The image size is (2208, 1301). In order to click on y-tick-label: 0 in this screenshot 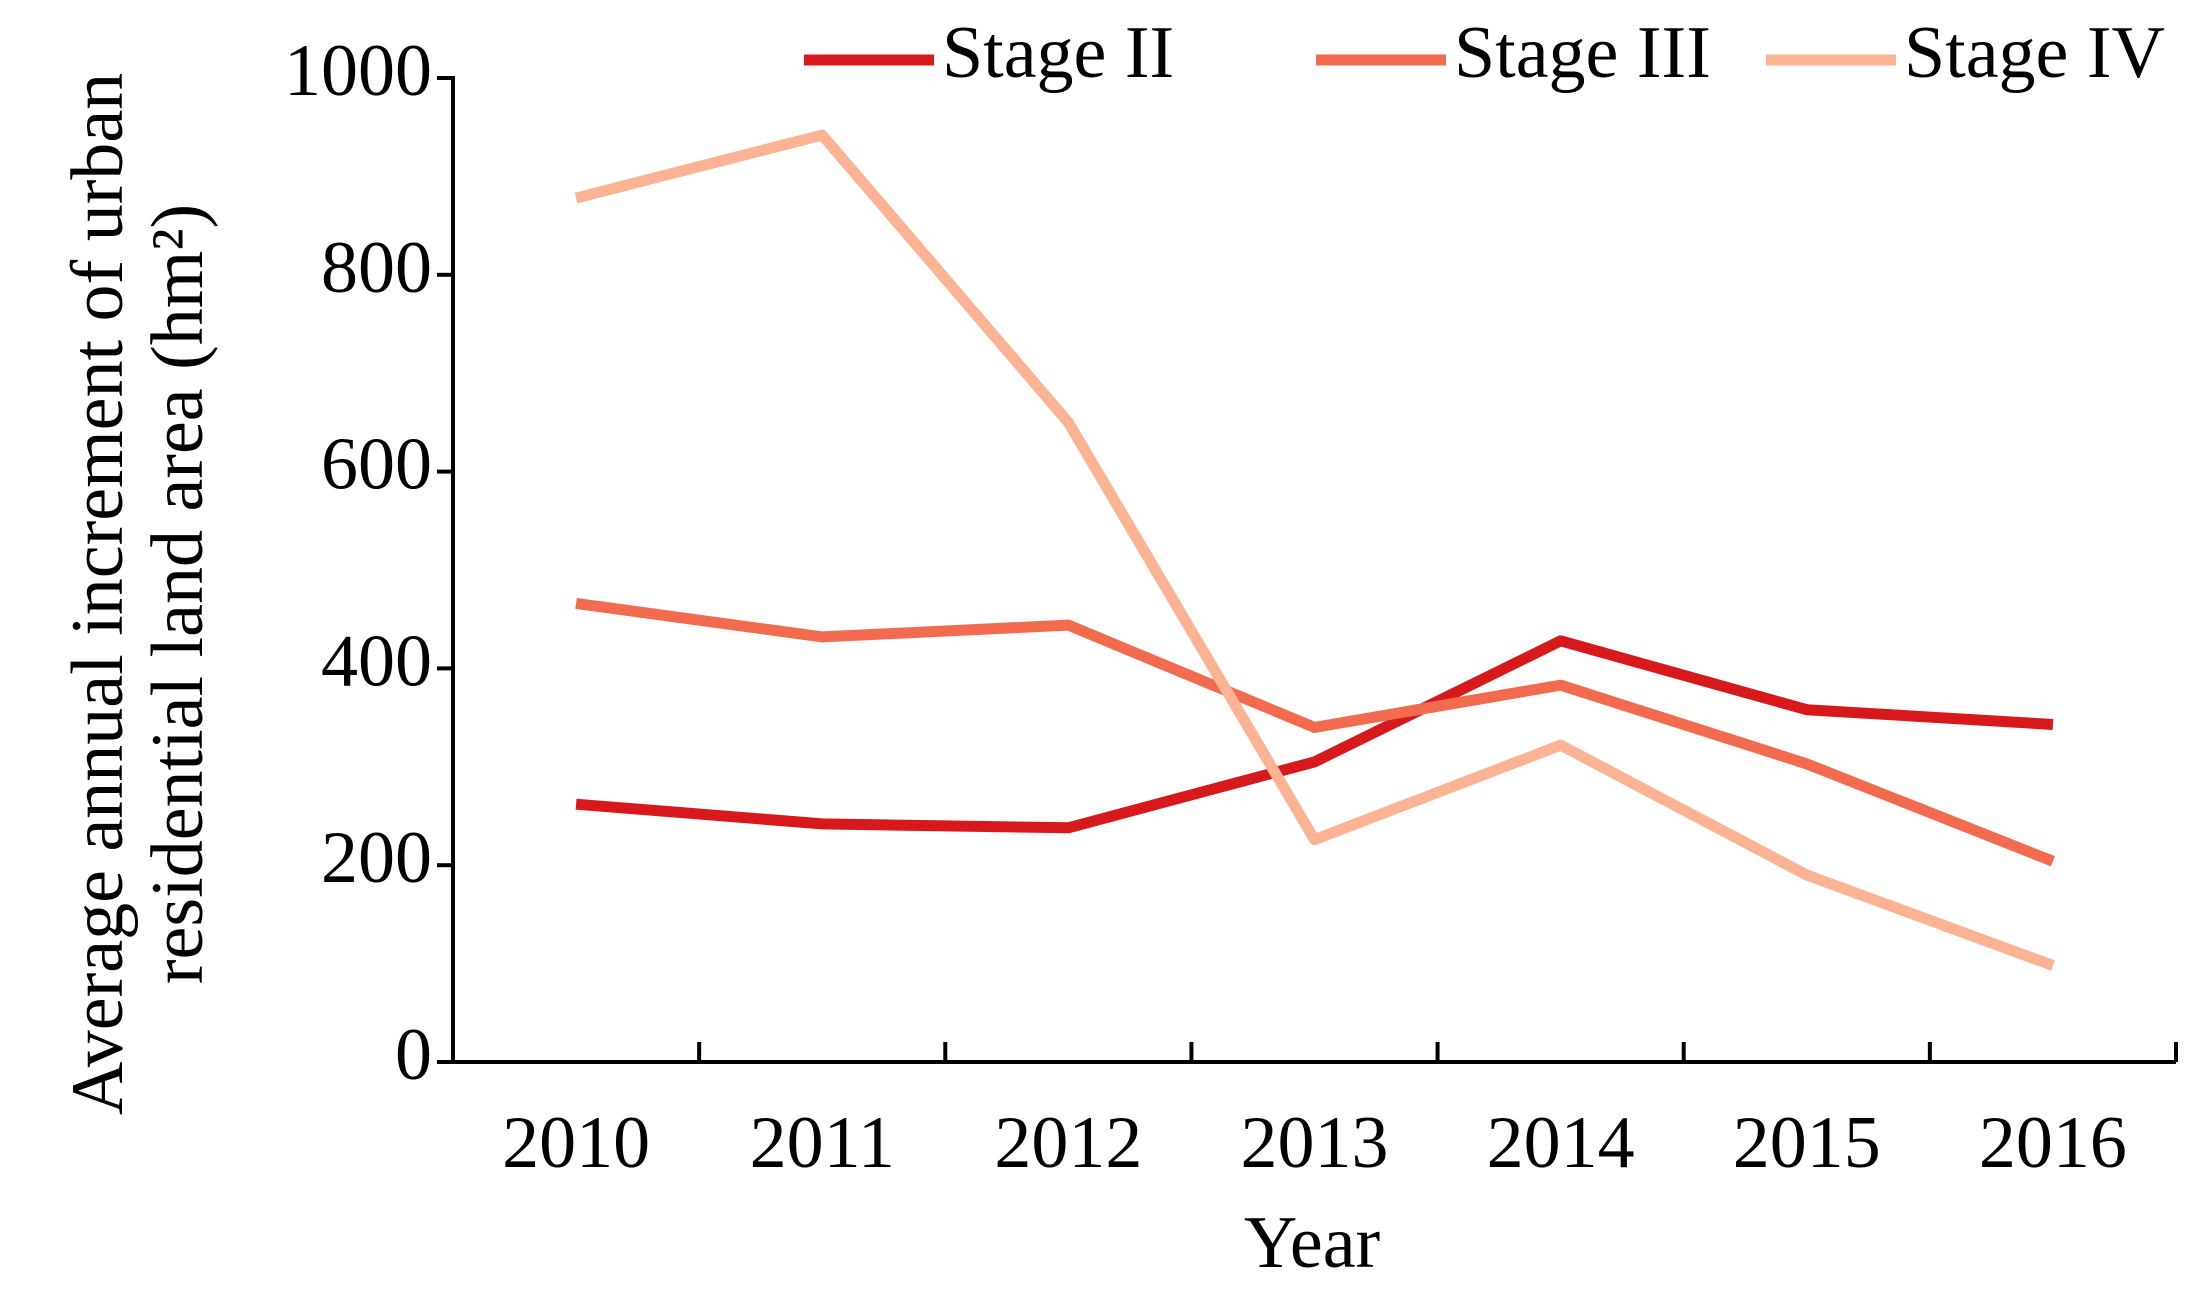, I will do `click(413, 1055)`.